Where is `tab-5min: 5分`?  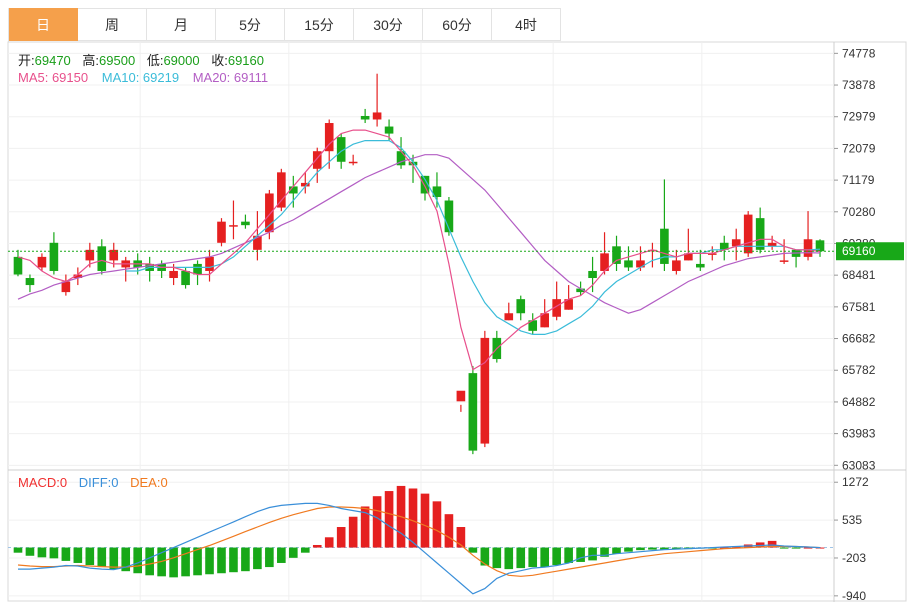 tab-5min: 5分 is located at coordinates (250, 24).